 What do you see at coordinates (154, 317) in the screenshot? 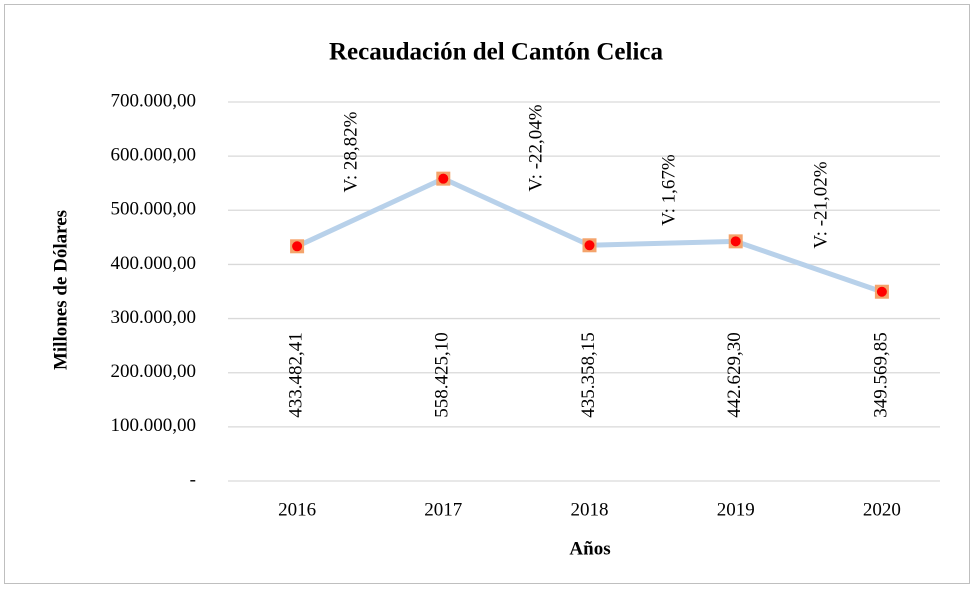
I see `y-tick-label: 300.000,00` at bounding box center [154, 317].